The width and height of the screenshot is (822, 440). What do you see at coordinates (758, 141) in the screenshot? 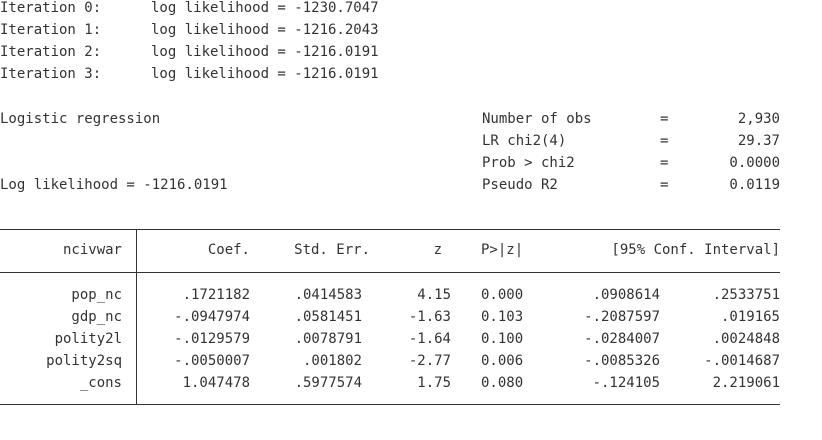
I see `stat-value-lrchi2: 29.37` at bounding box center [758, 141].